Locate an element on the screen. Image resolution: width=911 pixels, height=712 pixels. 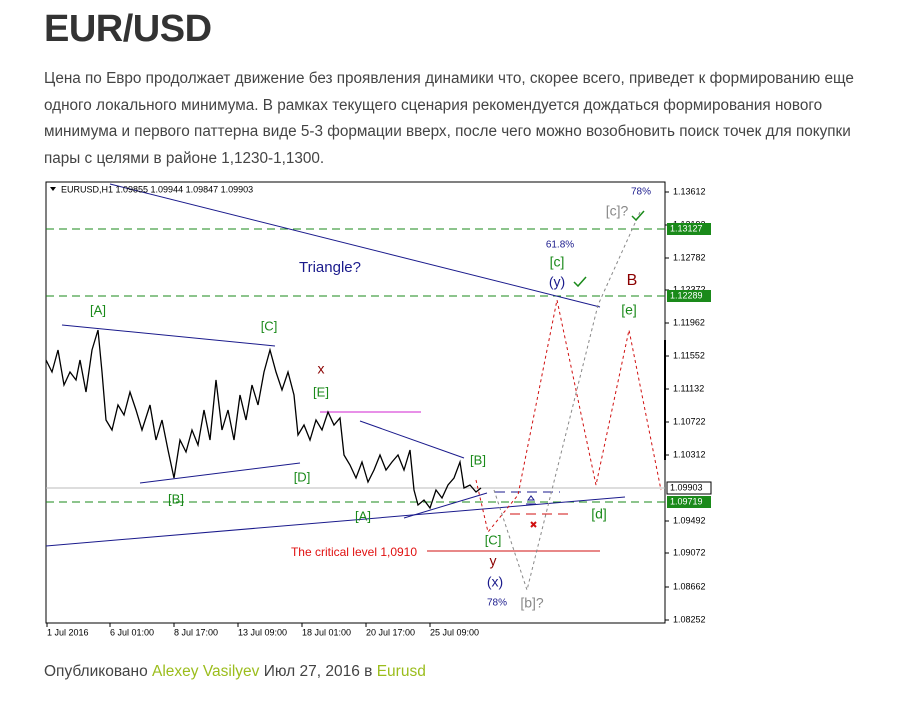
price-label: 1.08252 is located at coordinates (689, 619).